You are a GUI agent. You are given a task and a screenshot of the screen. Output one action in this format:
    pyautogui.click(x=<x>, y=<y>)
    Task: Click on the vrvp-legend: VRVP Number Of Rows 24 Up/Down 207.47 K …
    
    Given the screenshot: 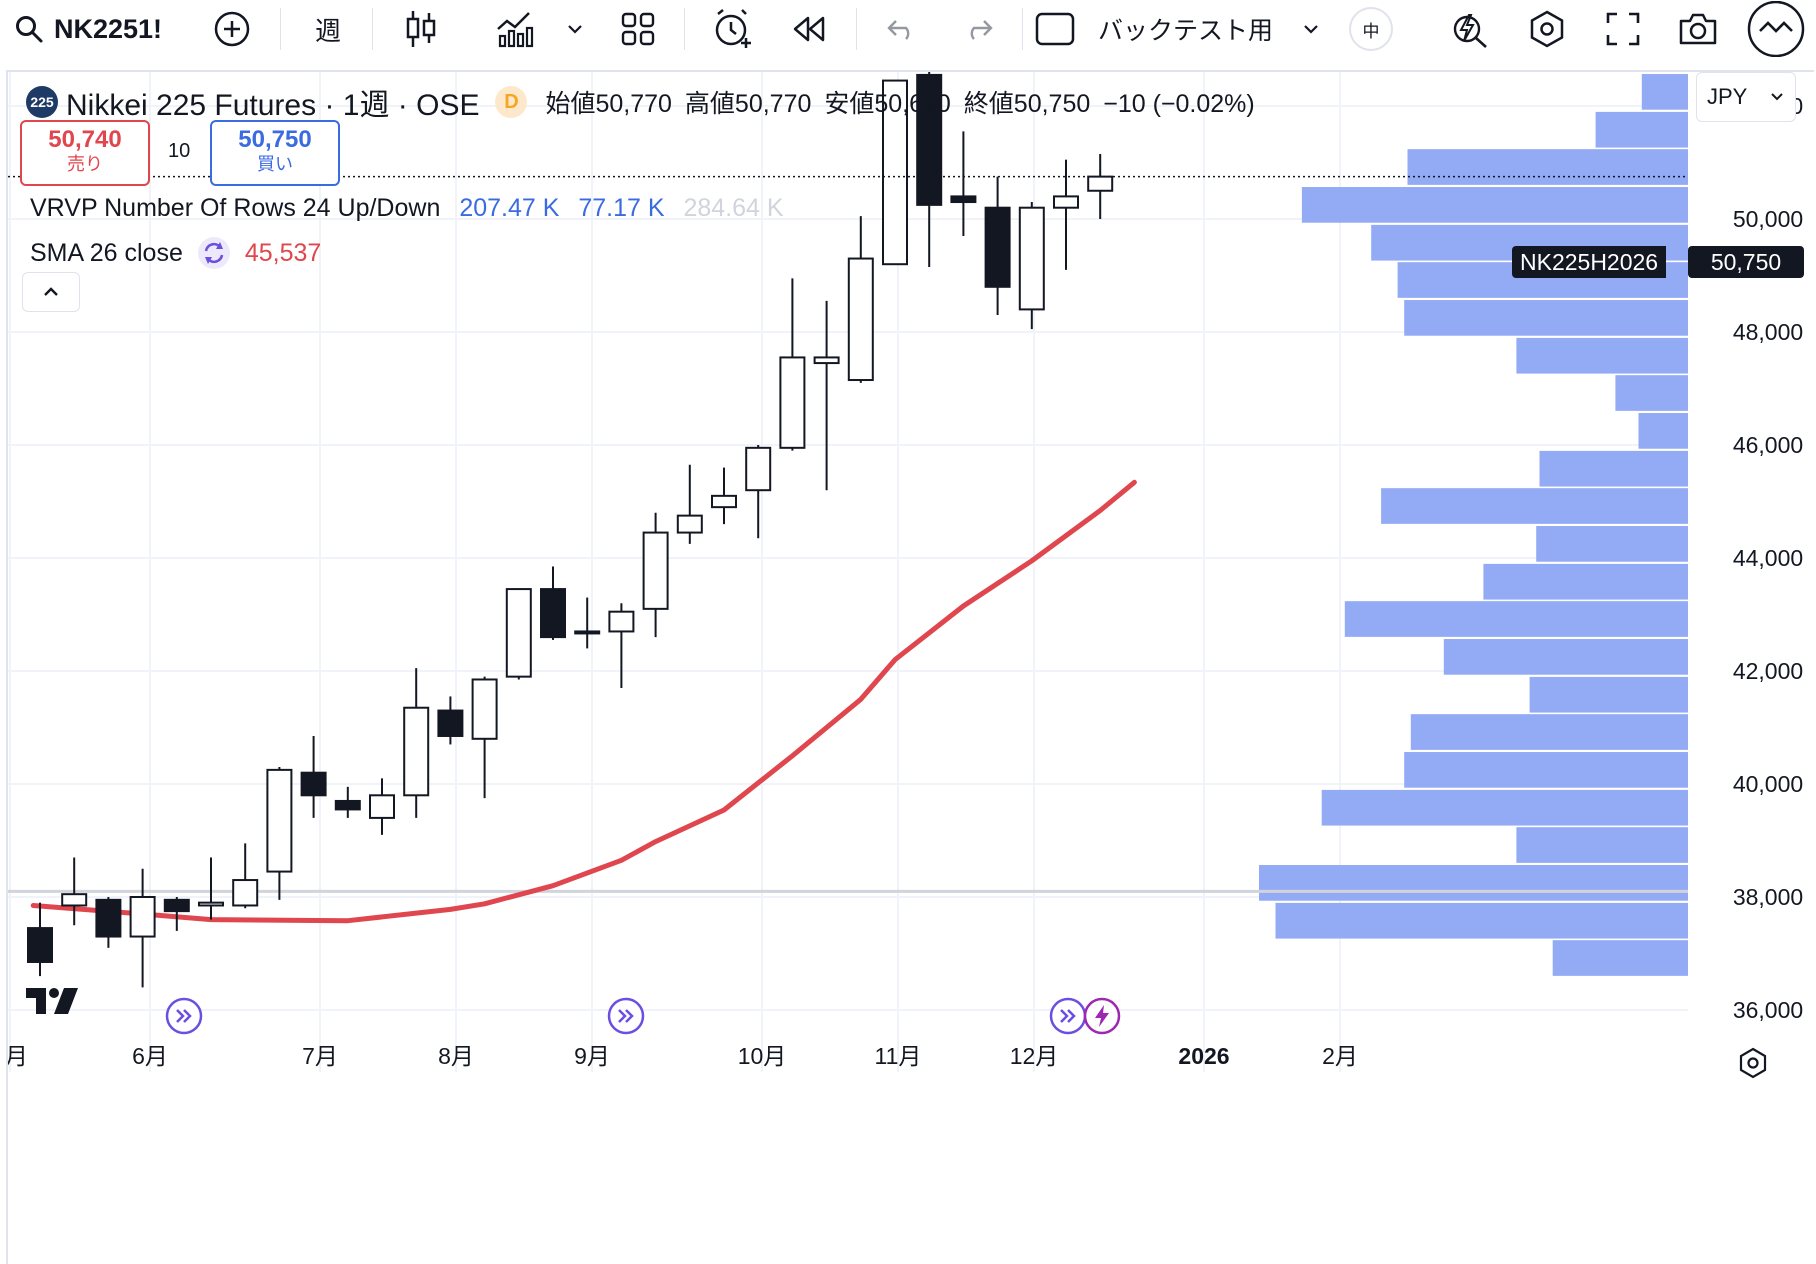 What is the action you would take?
    pyautogui.click(x=407, y=208)
    